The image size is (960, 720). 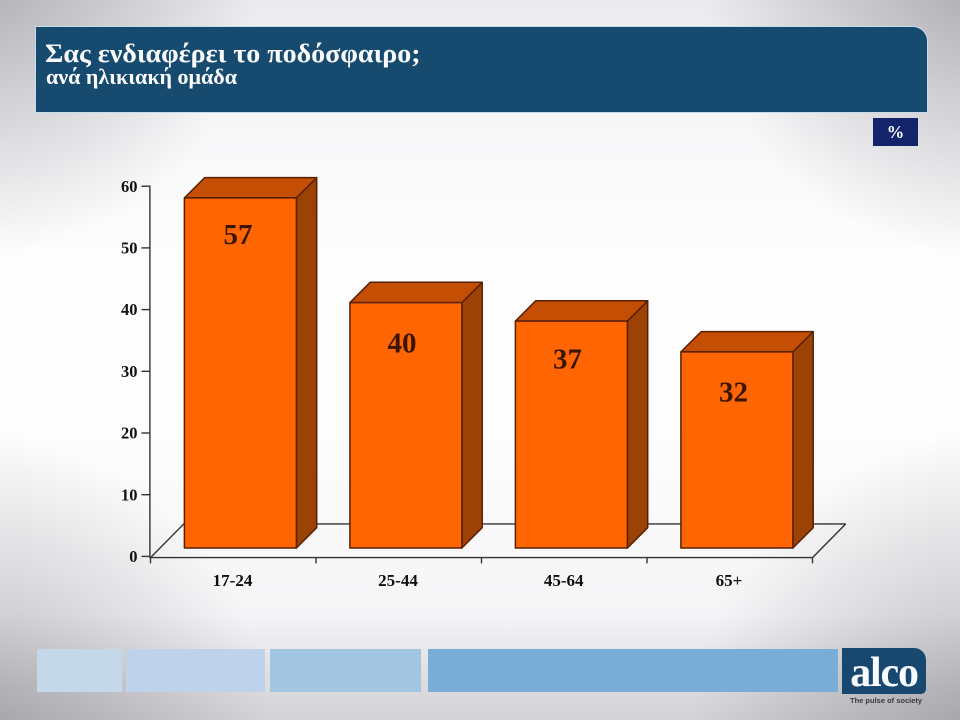 I want to click on svg-text: 50, so click(x=129, y=248).